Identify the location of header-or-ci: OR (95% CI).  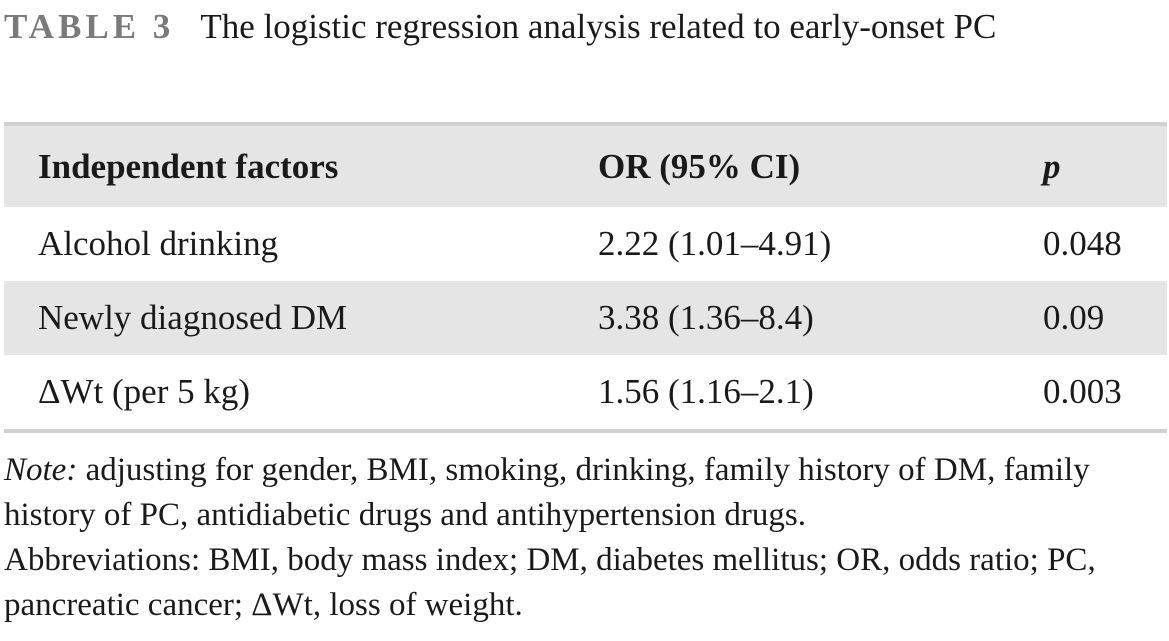
(699, 166).